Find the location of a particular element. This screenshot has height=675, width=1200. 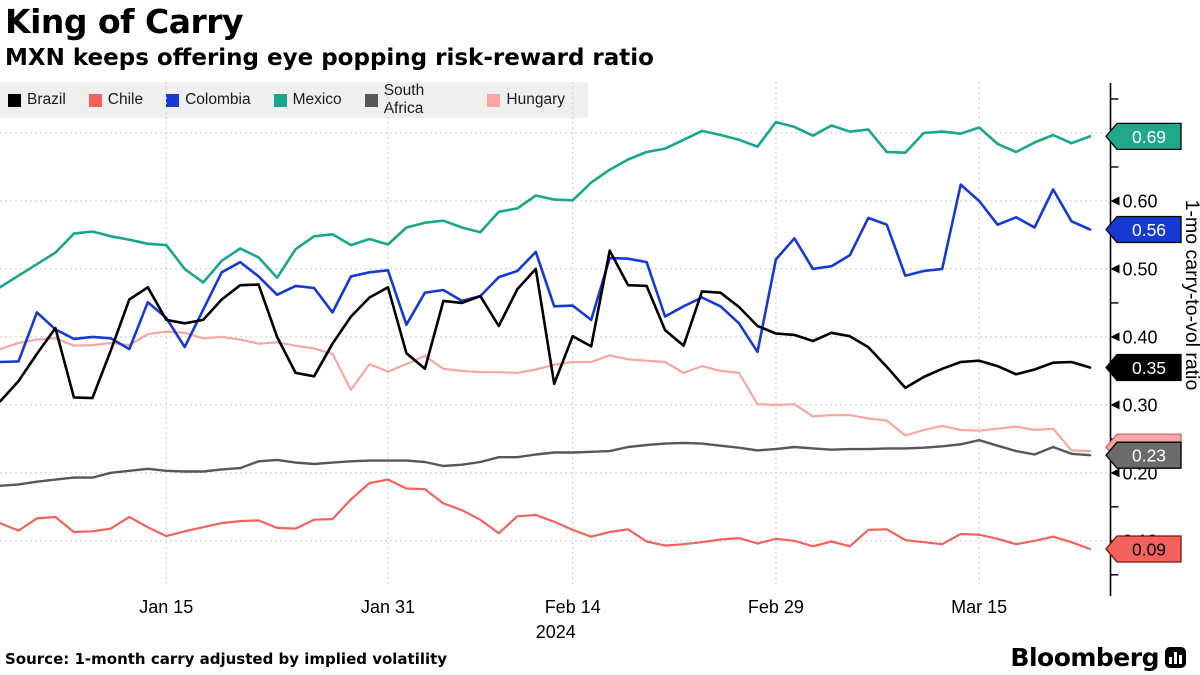

y-tick-label: 0.10 is located at coordinates (1140, 541).